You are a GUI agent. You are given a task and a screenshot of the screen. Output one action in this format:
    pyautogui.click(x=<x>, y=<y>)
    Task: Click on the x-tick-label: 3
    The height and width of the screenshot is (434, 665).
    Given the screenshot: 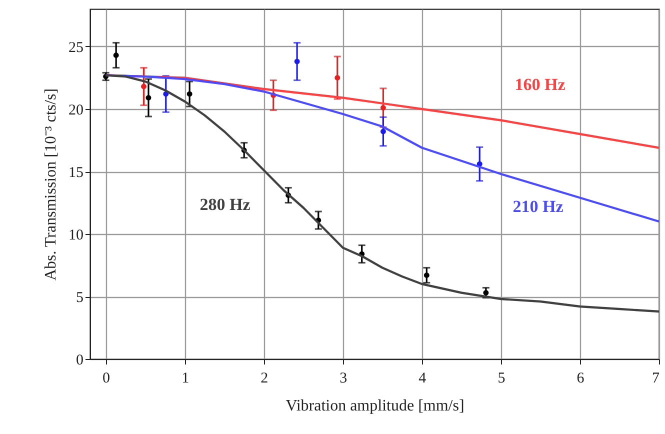 What is the action you would take?
    pyautogui.click(x=344, y=378)
    